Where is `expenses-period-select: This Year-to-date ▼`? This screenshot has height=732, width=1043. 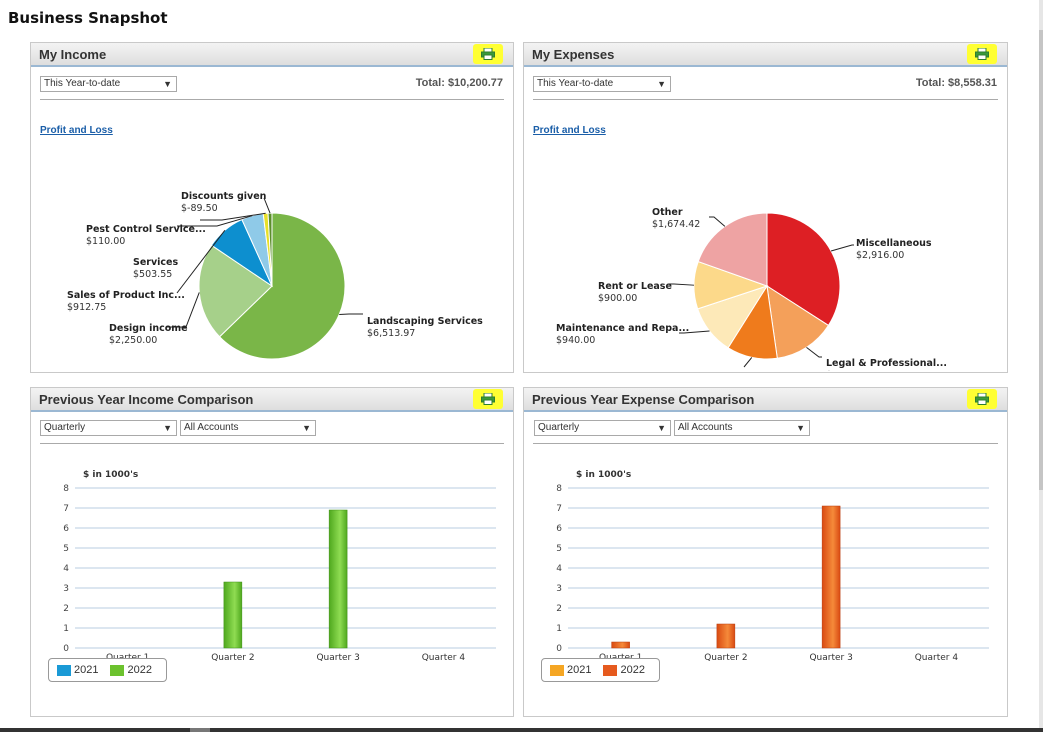 expenses-period-select: This Year-to-date ▼ is located at coordinates (602, 84).